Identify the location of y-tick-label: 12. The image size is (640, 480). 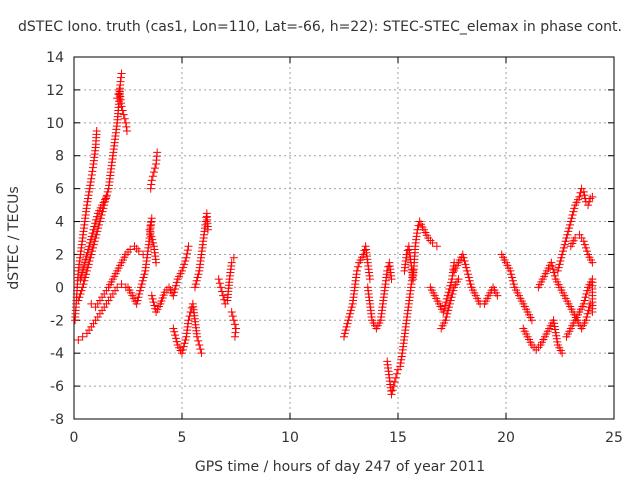
(55, 91).